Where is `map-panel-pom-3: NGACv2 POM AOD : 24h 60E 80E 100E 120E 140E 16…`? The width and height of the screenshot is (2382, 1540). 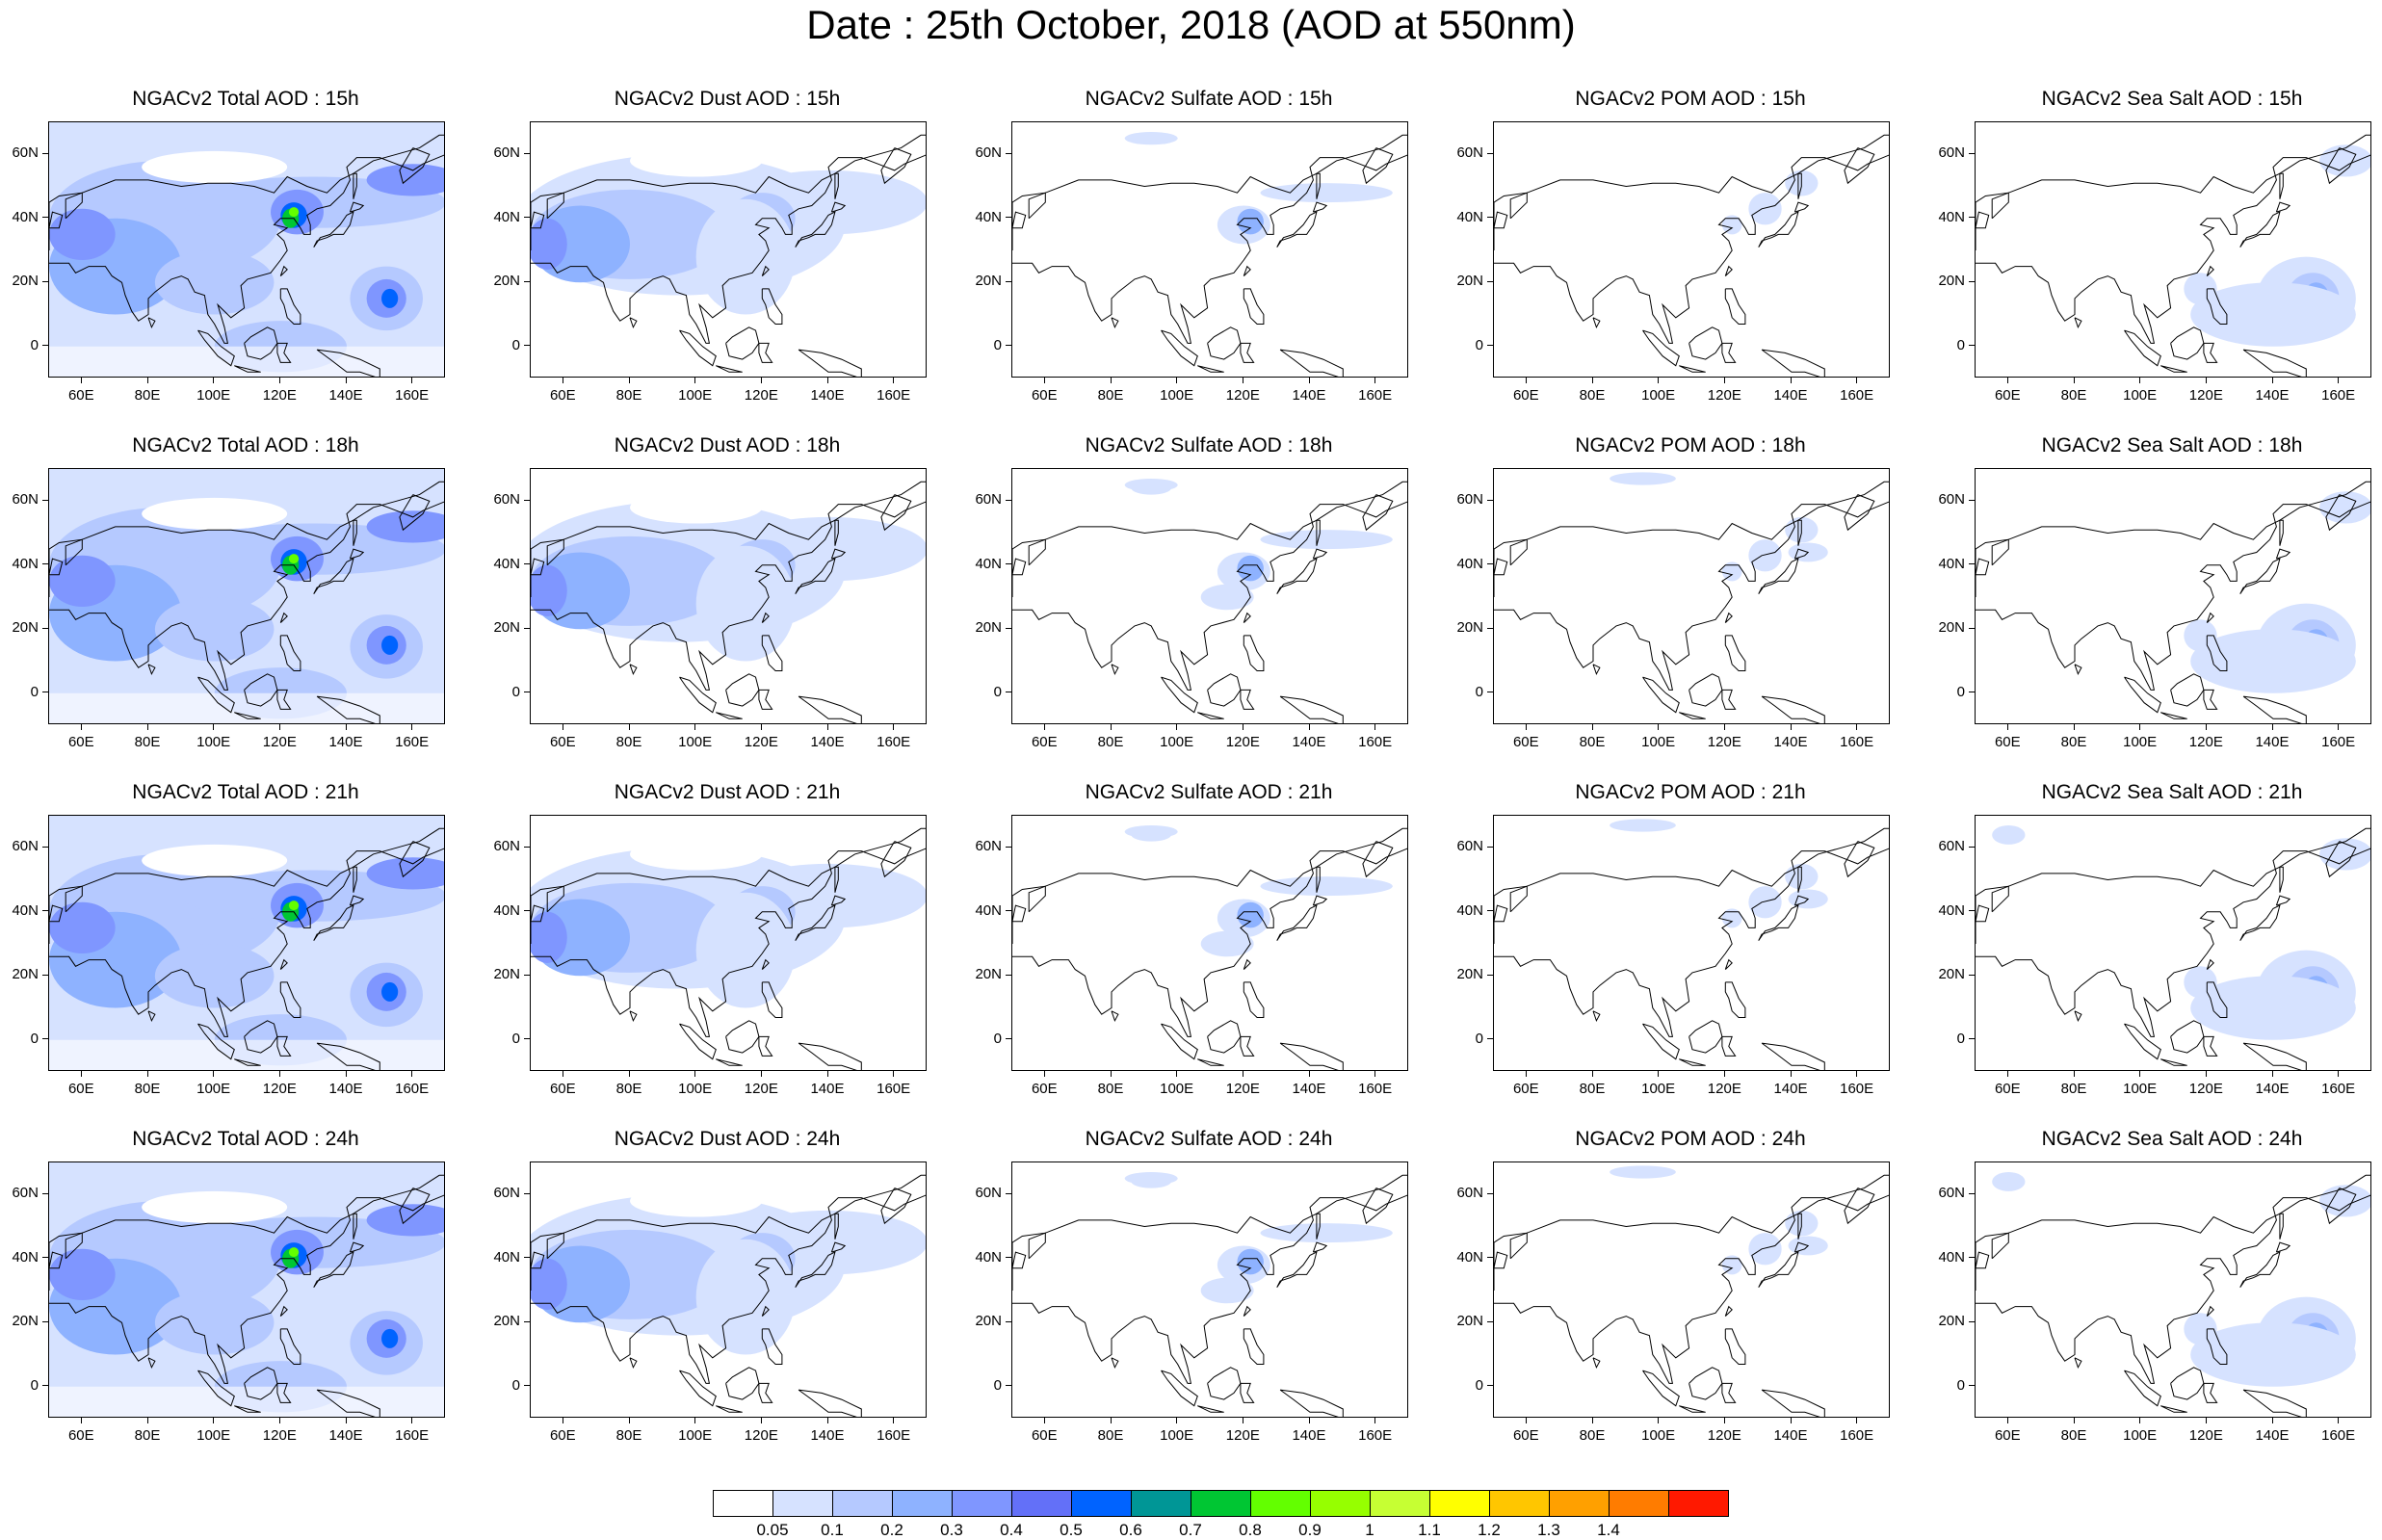
map-panel-pom-3: NGACv2 POM AOD : 24h 60E 80E 100E 120E 140E 16… is located at coordinates (1715, 1300).